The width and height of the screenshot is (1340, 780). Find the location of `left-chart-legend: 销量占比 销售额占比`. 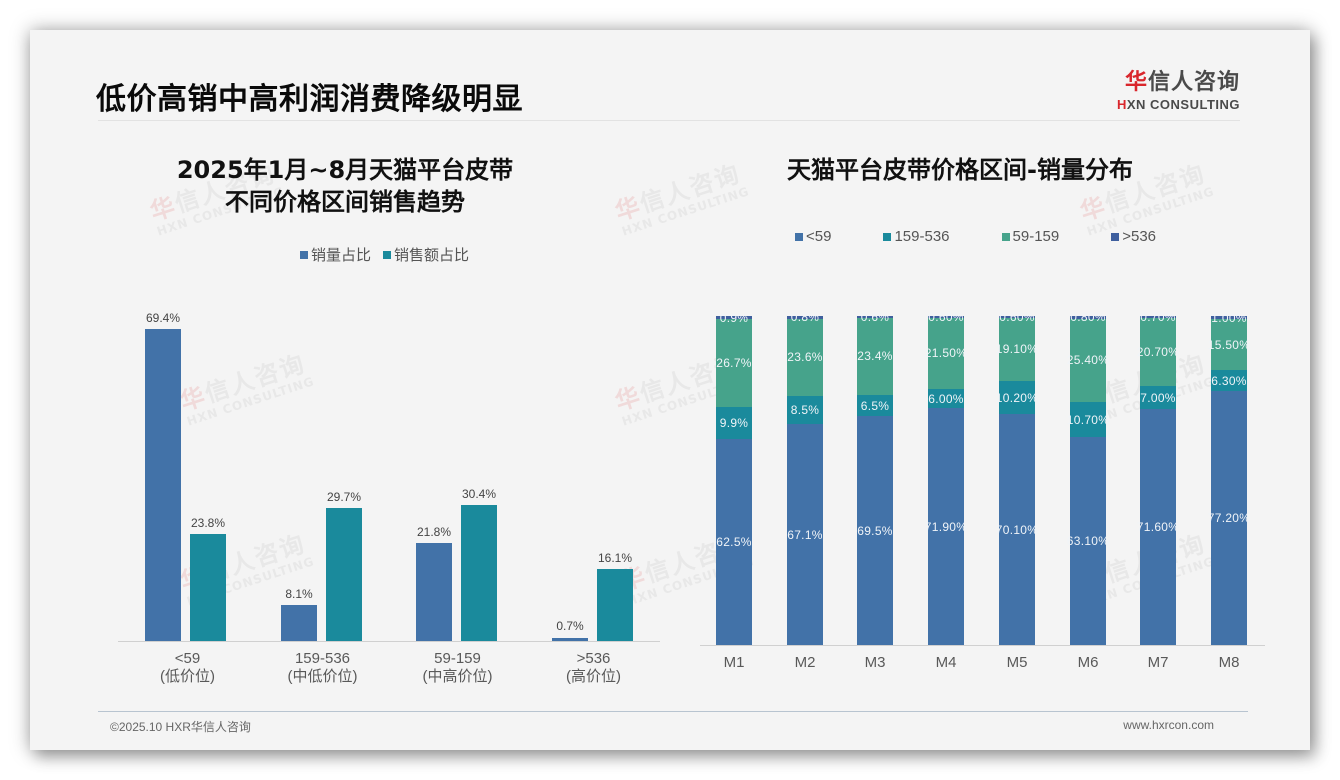

left-chart-legend: 销量占比 销售额占比 is located at coordinates (384, 254).